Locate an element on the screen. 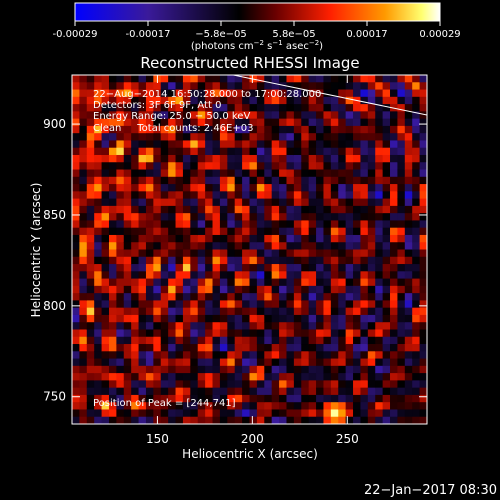 The height and width of the screenshot is (500, 500). colorbar-tick-label: 0.00017 is located at coordinates (366, 34).